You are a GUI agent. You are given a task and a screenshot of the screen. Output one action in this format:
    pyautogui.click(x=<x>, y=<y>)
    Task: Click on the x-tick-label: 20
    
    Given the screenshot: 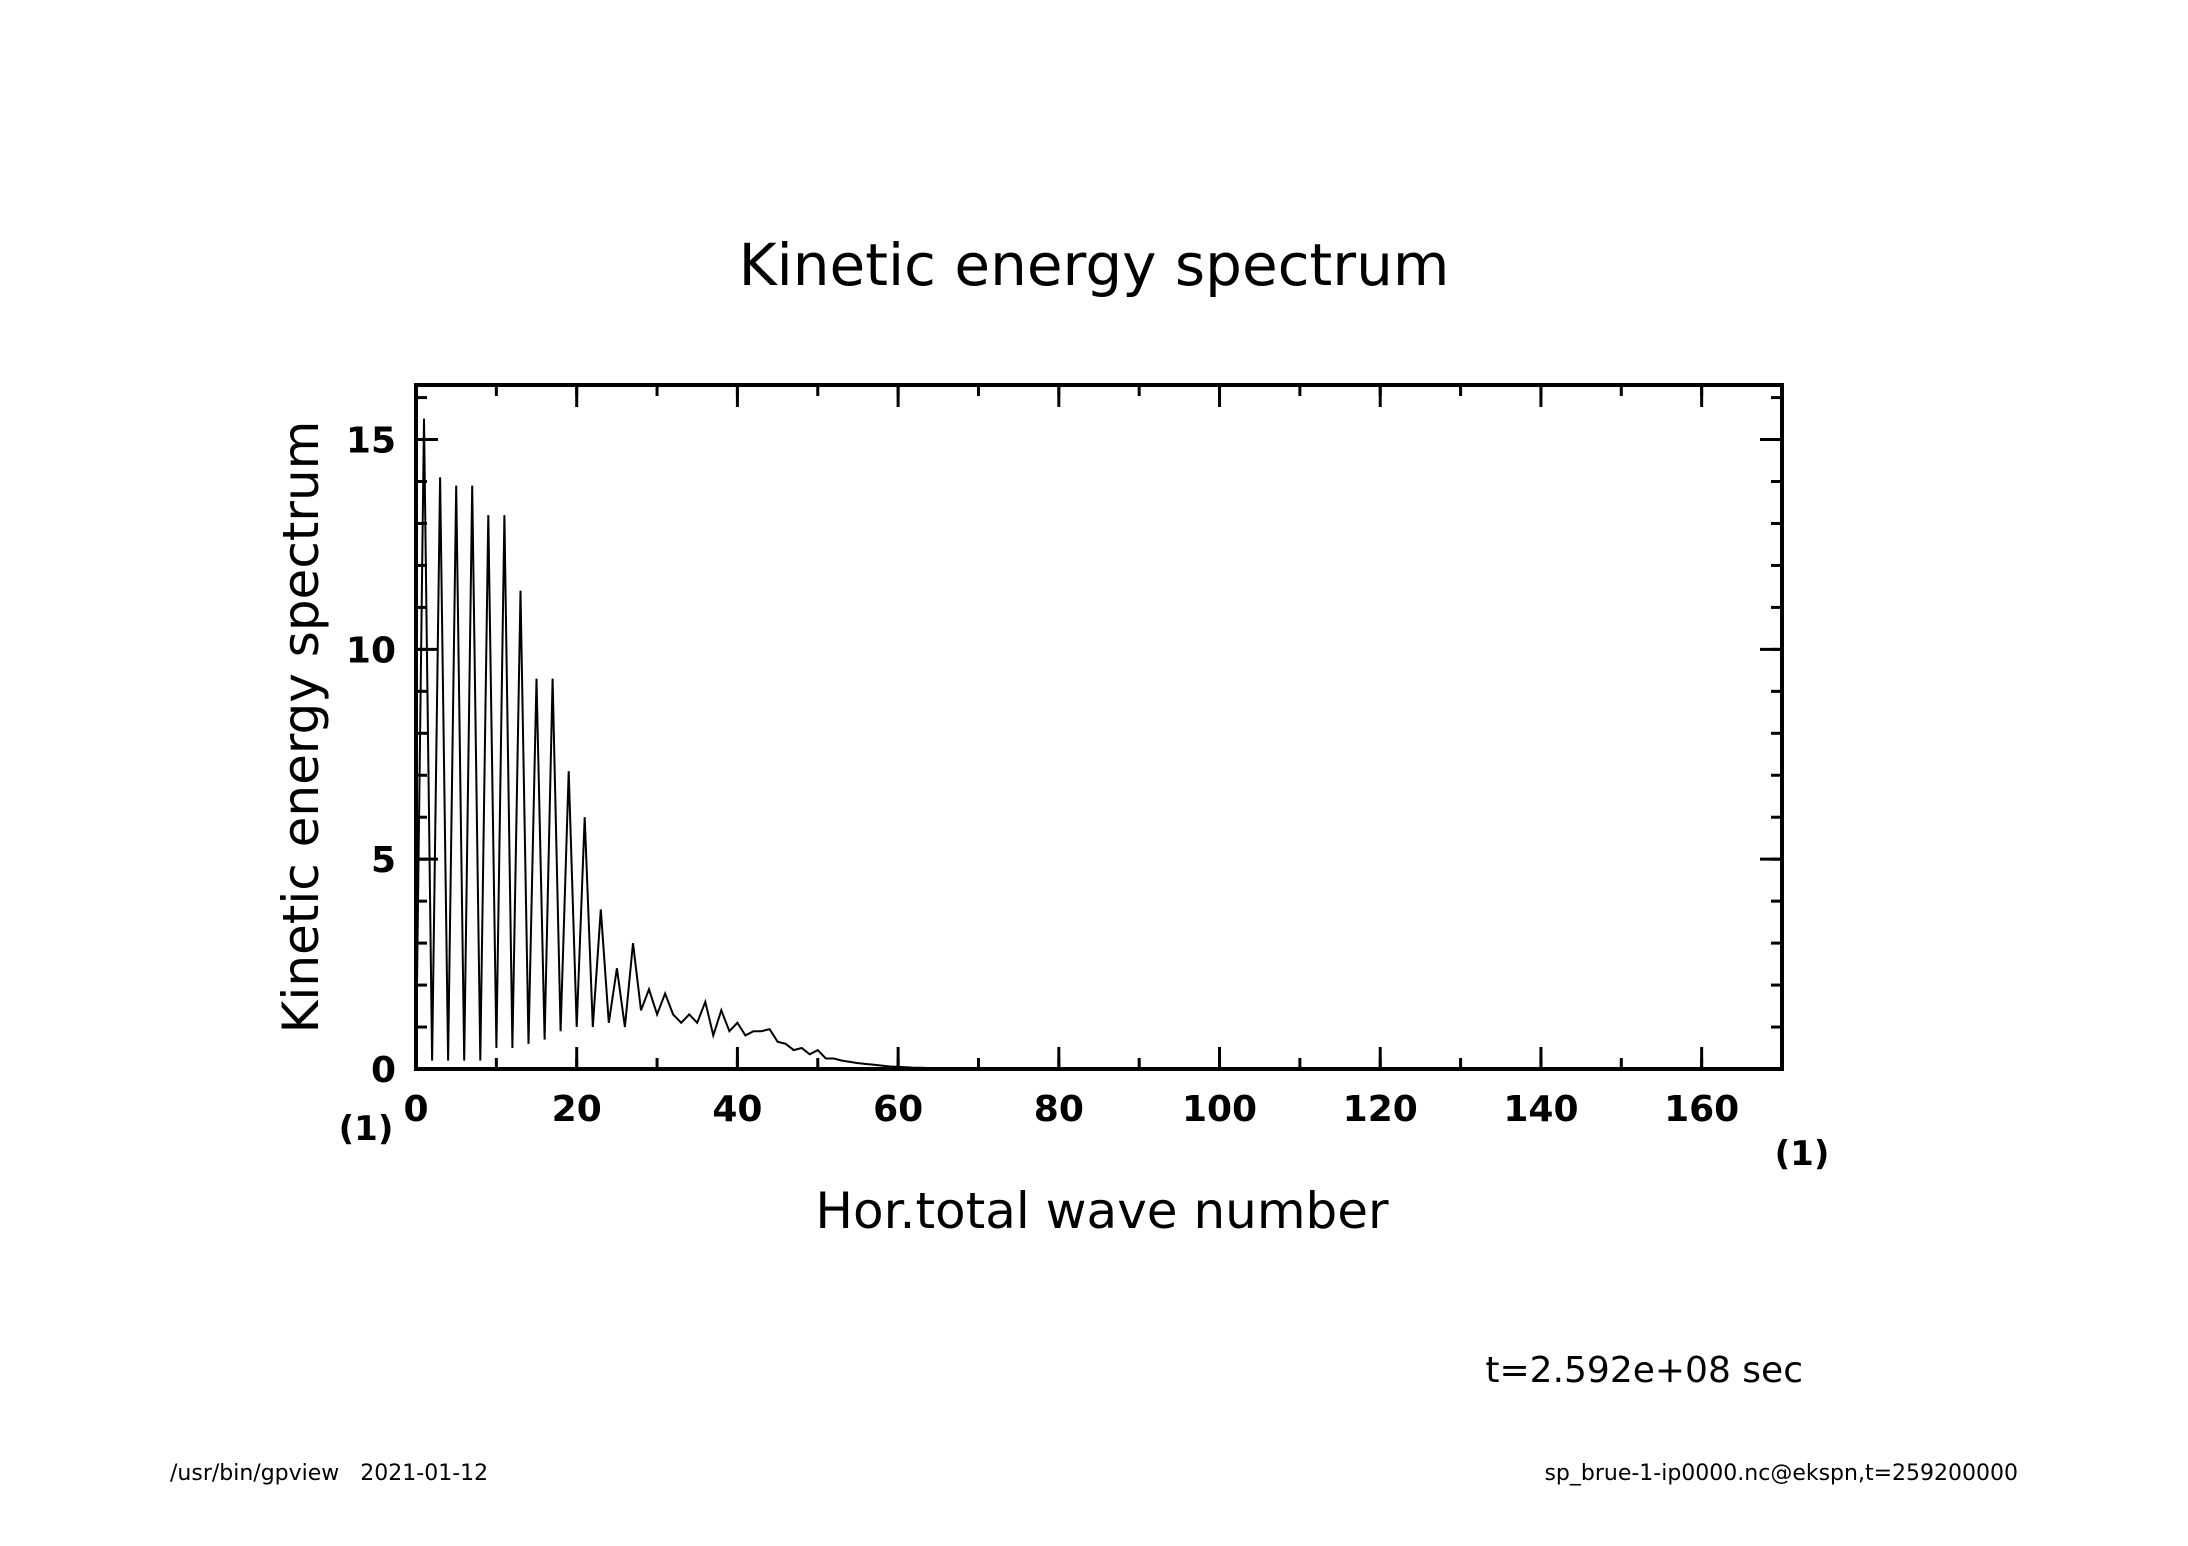 What is the action you would take?
    pyautogui.click(x=577, y=1109)
    